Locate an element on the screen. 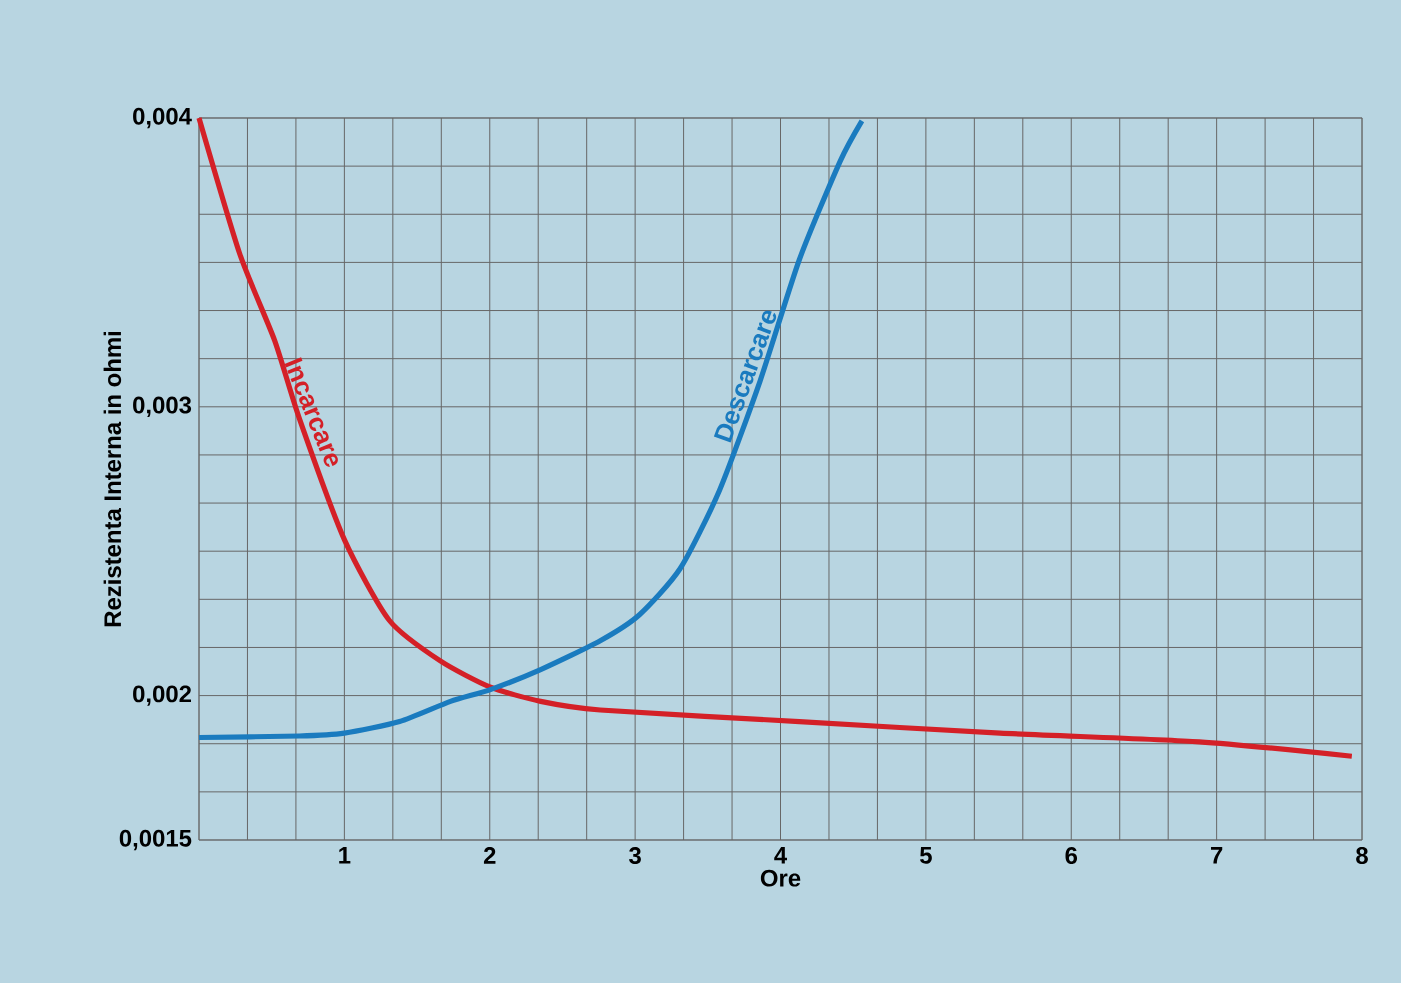  y-tick-label: 0,003 is located at coordinates (162, 406).